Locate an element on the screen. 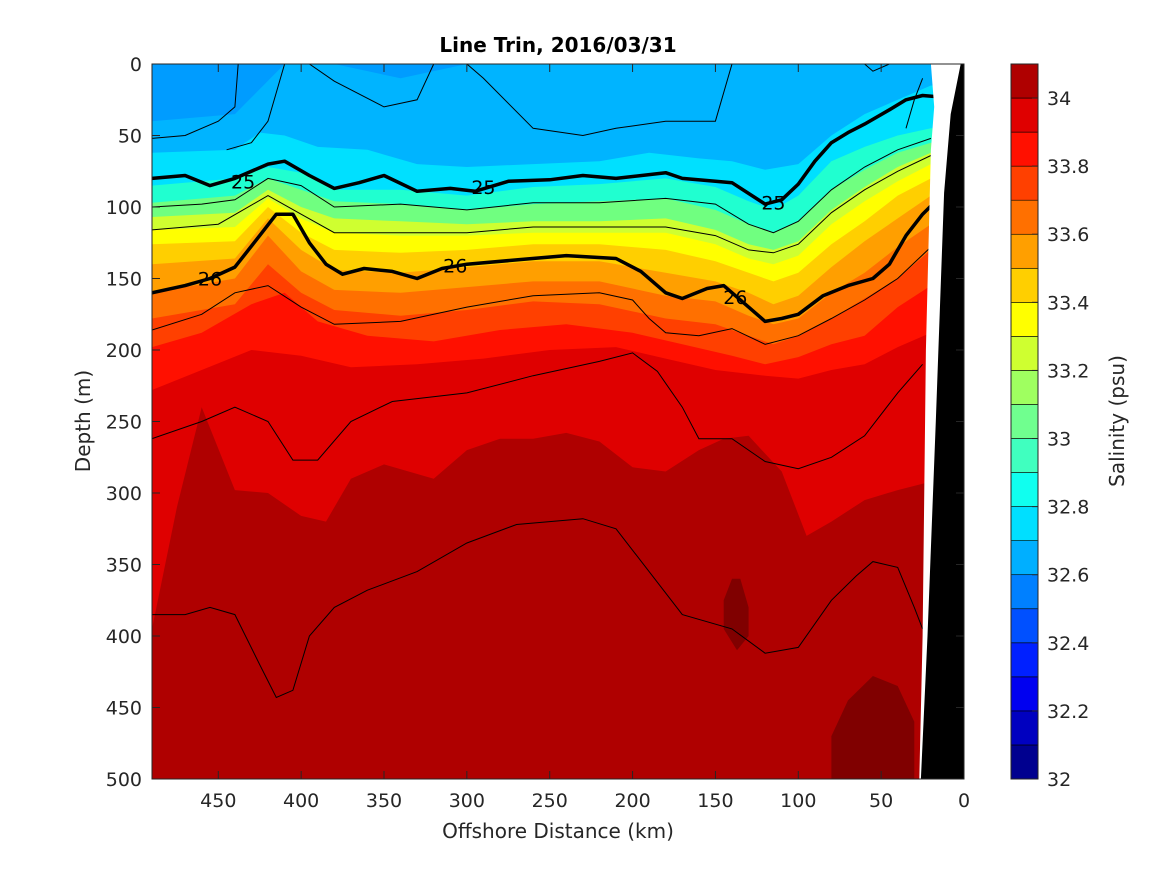 This screenshot has width=1167, height=875. y-tick-label: 250 is located at coordinates (124, 423).